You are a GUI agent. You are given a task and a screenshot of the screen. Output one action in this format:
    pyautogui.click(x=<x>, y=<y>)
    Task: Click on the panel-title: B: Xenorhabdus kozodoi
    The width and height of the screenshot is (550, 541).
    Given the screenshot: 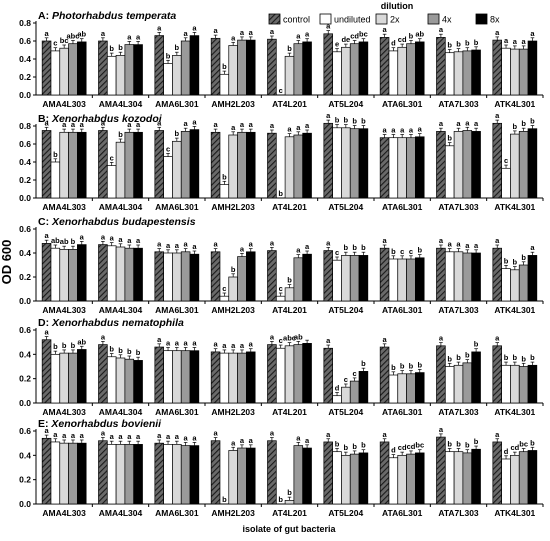 What is the action you would take?
    pyautogui.click(x=100, y=119)
    